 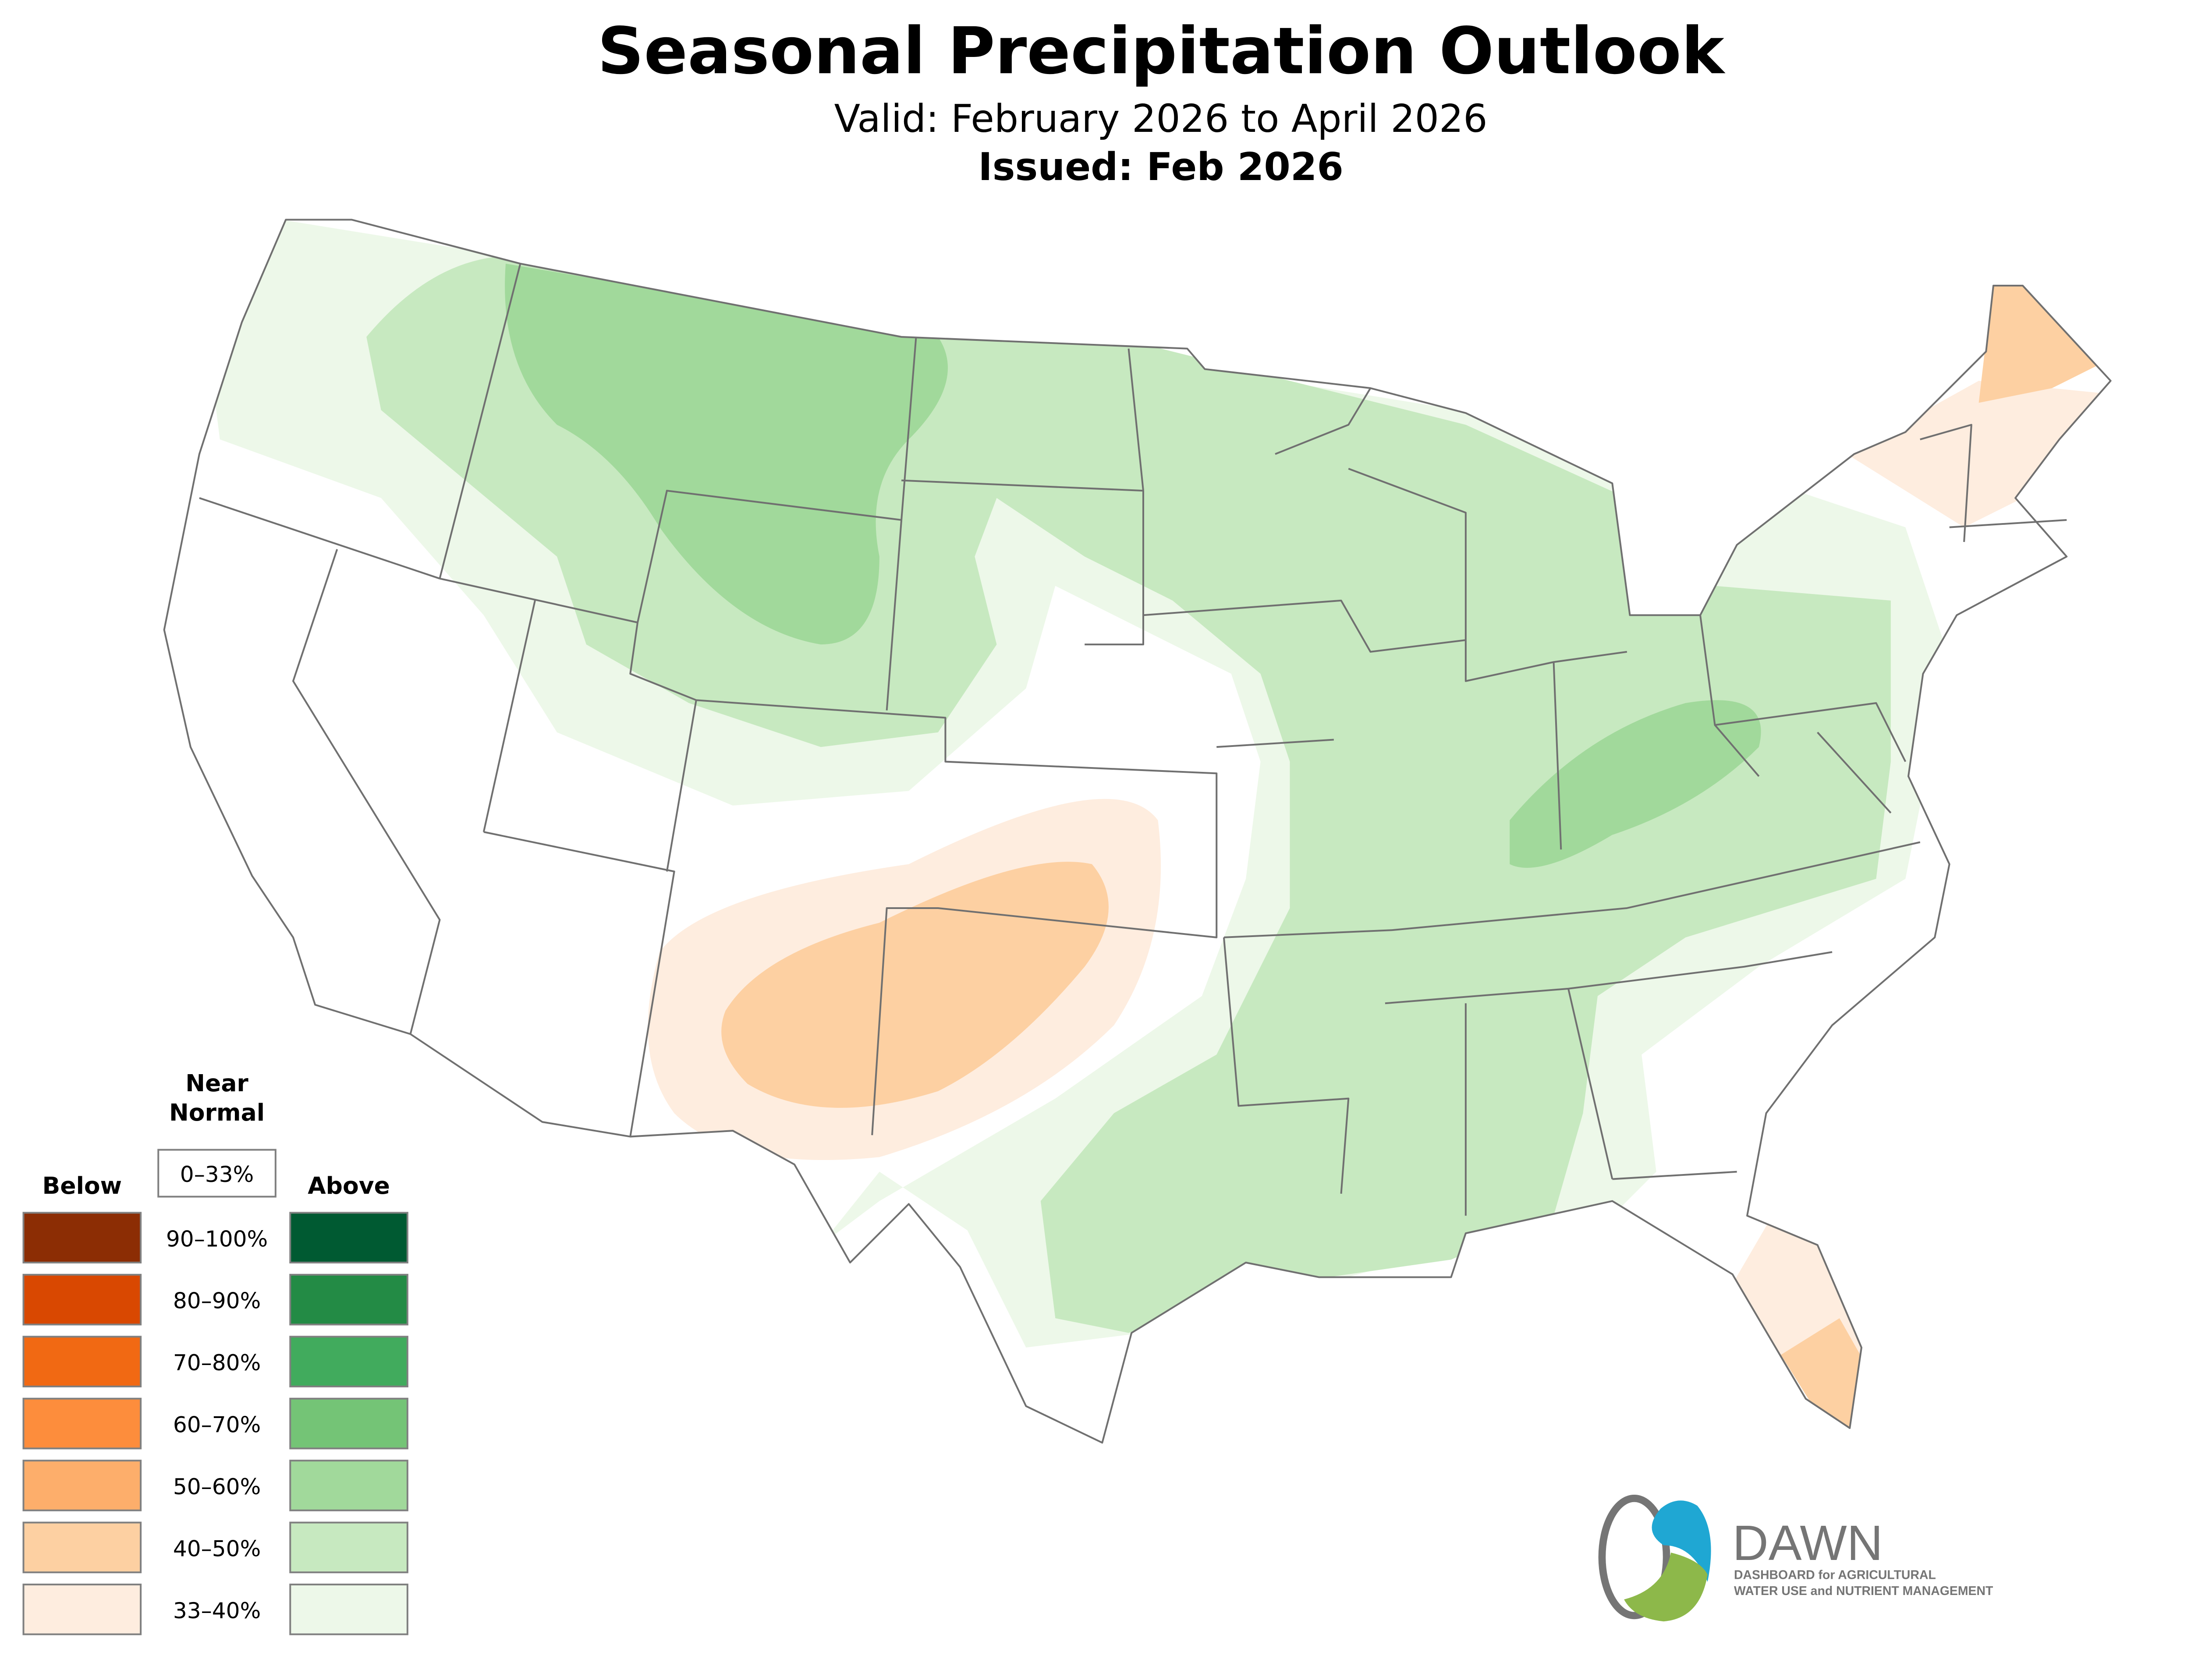 What do you see at coordinates (216, 1083) in the screenshot?
I see `legend-near-normal-title: Near` at bounding box center [216, 1083].